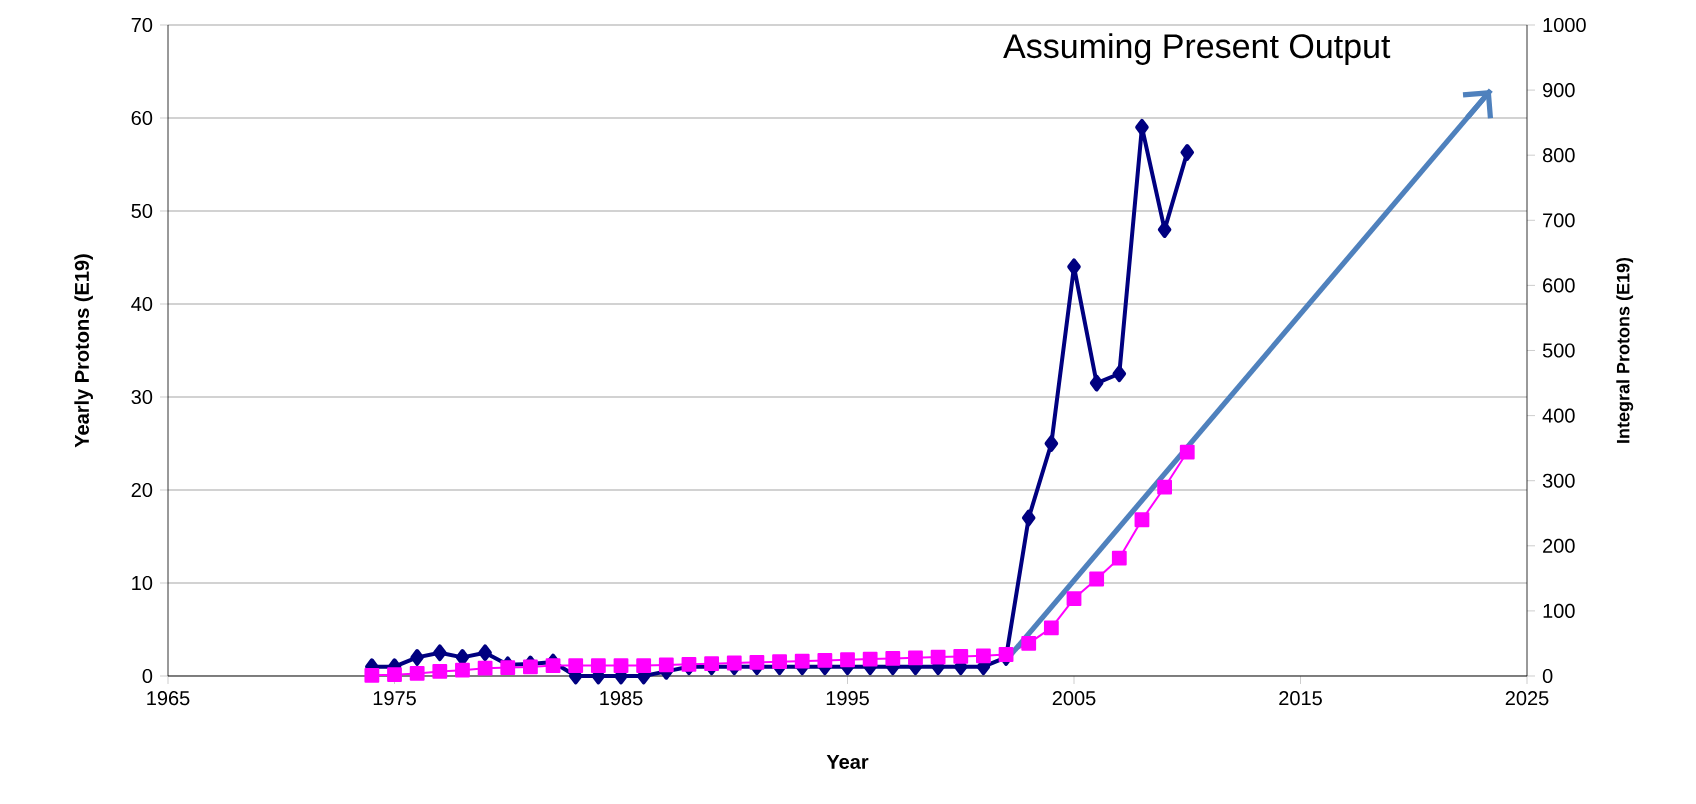 The width and height of the screenshot is (1696, 804). I want to click on x-tick-label: 2015, so click(1300, 698).